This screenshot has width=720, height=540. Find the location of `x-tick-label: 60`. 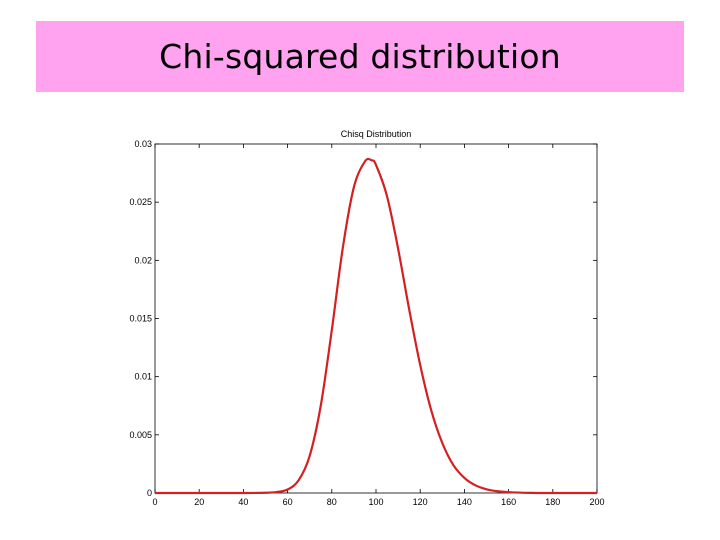

x-tick-label: 60 is located at coordinates (288, 502).